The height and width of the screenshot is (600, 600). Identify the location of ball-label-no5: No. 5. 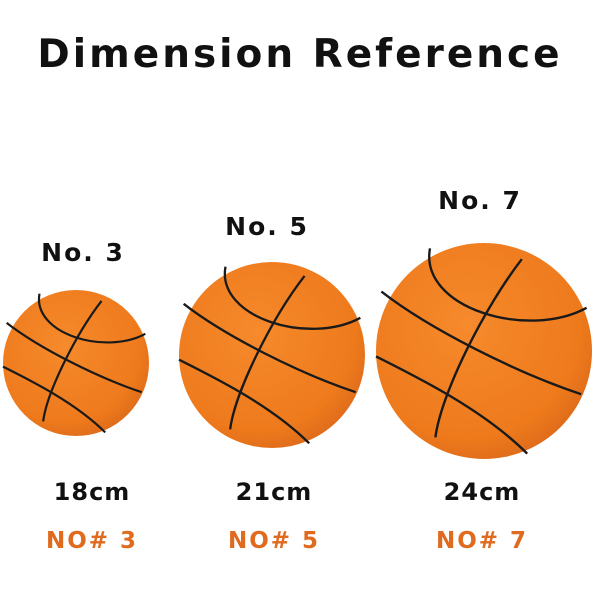
(267, 226).